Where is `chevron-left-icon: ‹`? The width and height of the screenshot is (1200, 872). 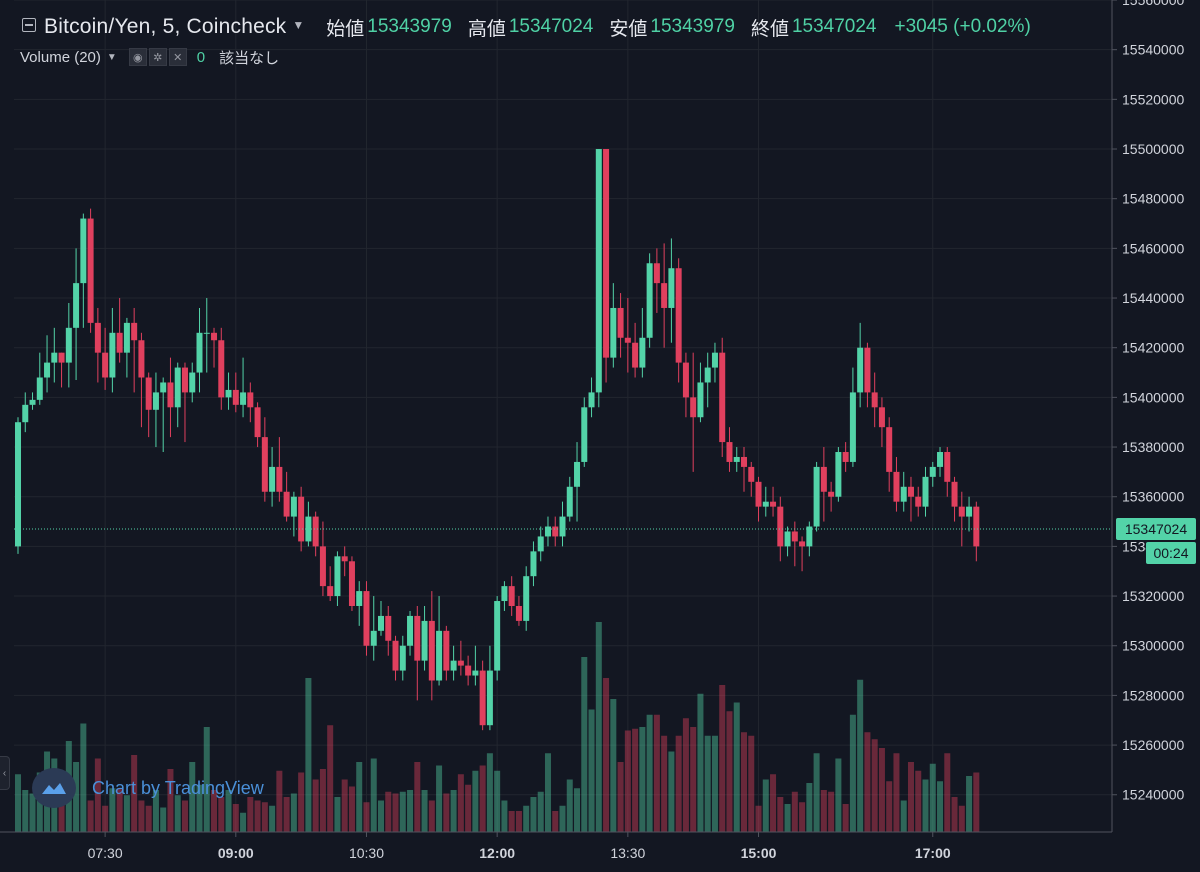 chevron-left-icon: ‹ is located at coordinates (5, 773).